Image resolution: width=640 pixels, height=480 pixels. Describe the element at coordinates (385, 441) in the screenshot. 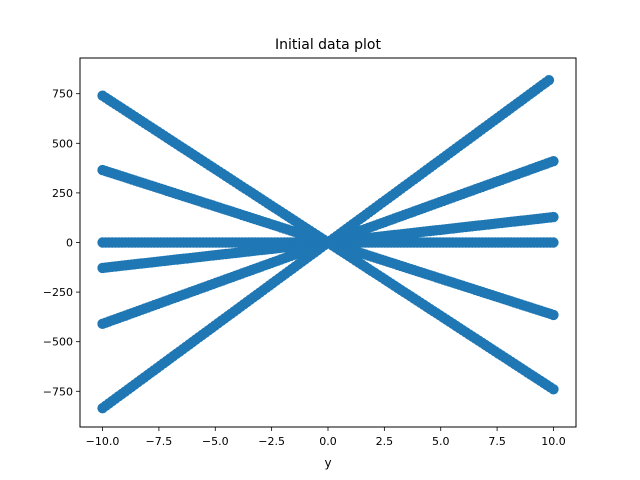

I see `x-tick-label: 2.5` at that location.